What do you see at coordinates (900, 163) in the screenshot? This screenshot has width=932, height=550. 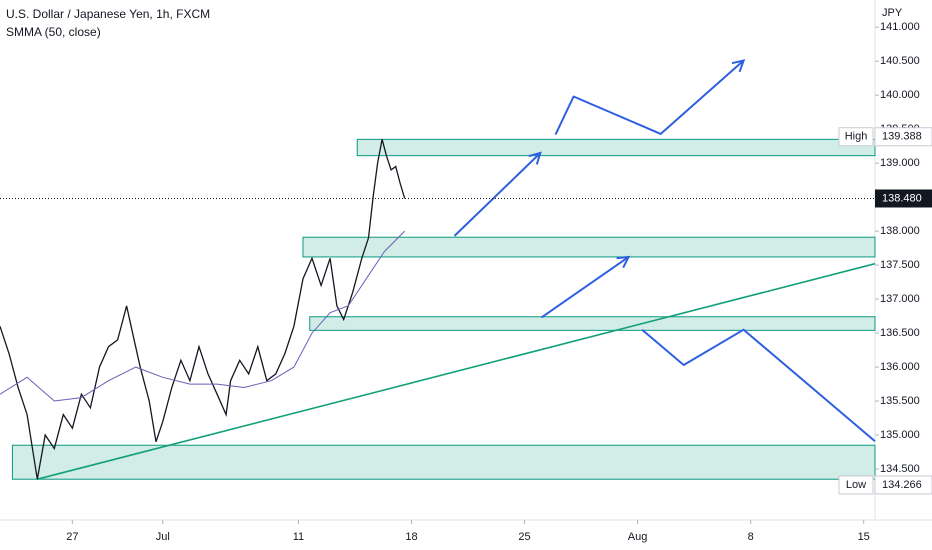 I see `y-tick-label: 139.000` at bounding box center [900, 163].